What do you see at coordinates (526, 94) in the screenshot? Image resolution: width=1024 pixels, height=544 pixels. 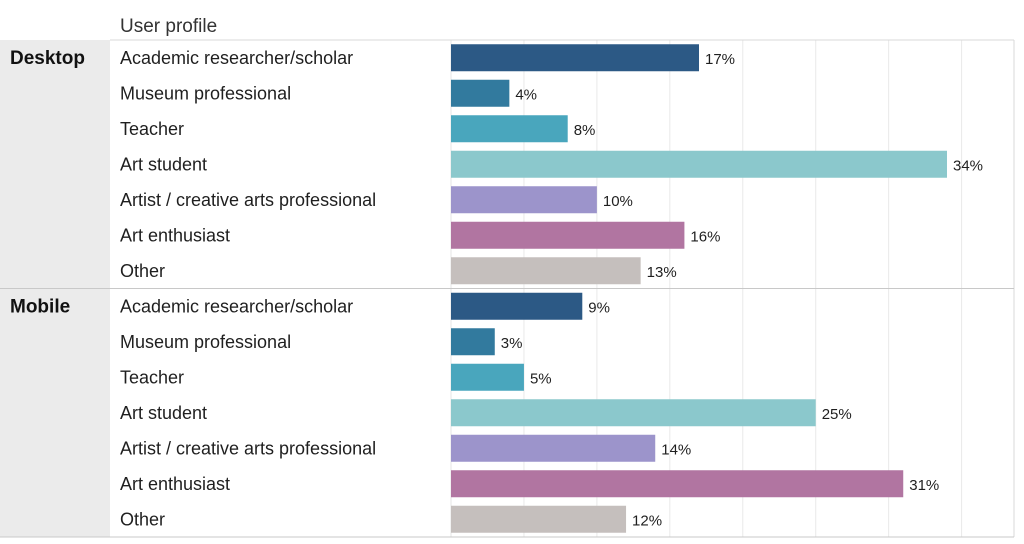 I see `value-label: 4%` at bounding box center [526, 94].